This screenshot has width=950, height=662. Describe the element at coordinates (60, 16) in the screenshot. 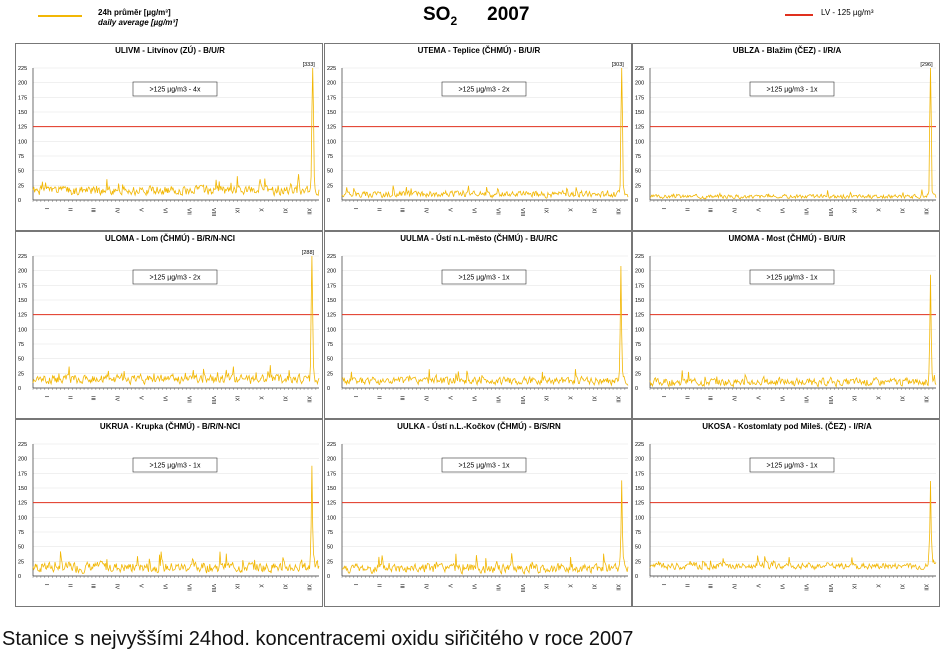

I see `legend-line-swatch` at that location.